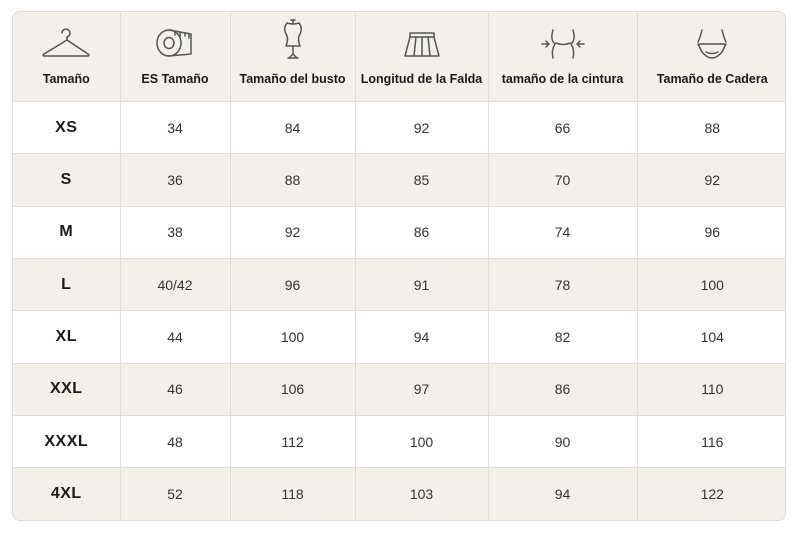 This screenshot has width=800, height=533. I want to click on es-size-cell: 34, so click(175, 128).